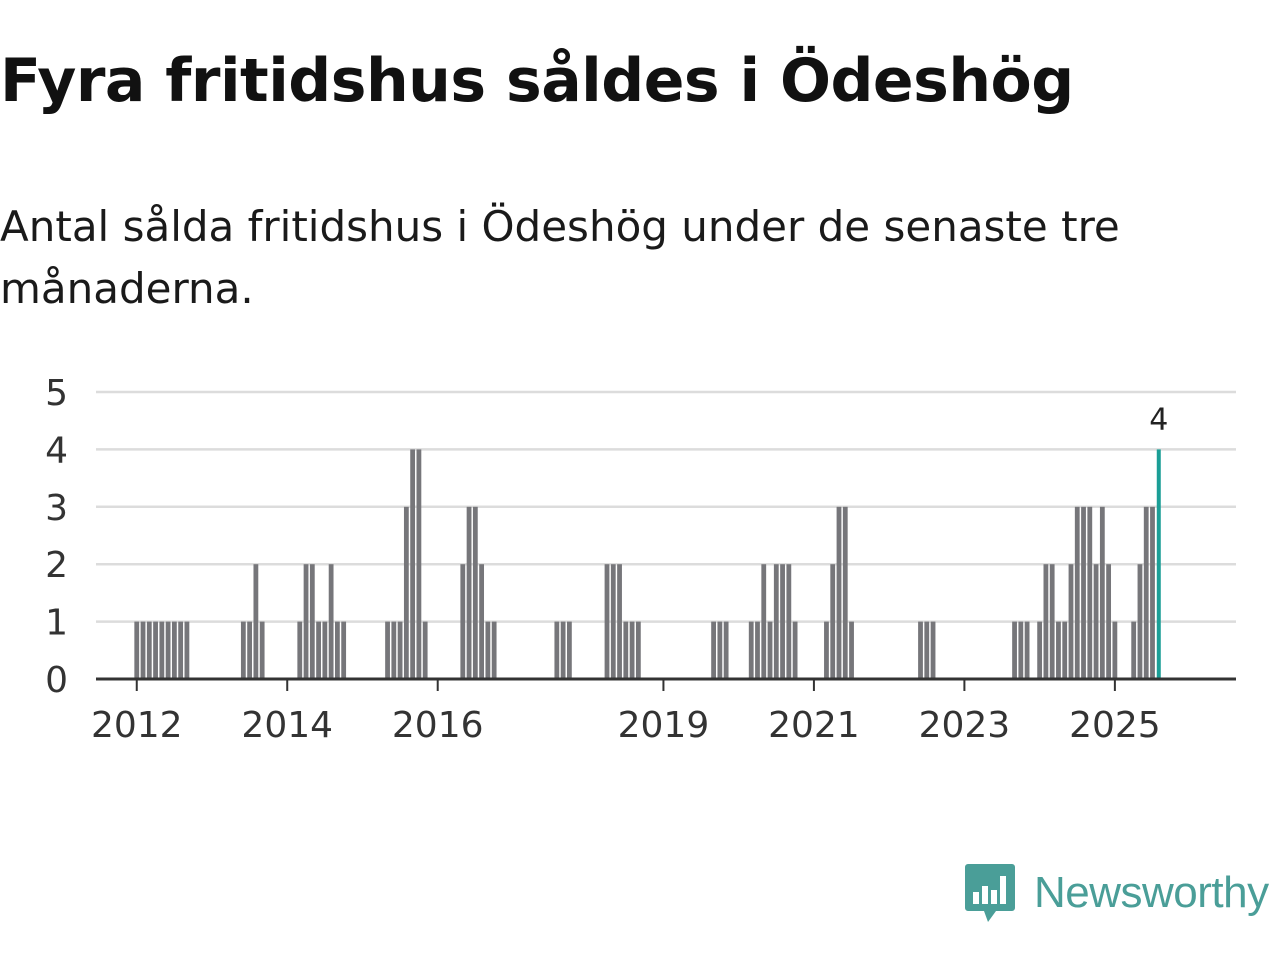 The width and height of the screenshot is (1280, 960). Describe the element at coordinates (56, 508) in the screenshot. I see `y-tick-label: 3` at that location.